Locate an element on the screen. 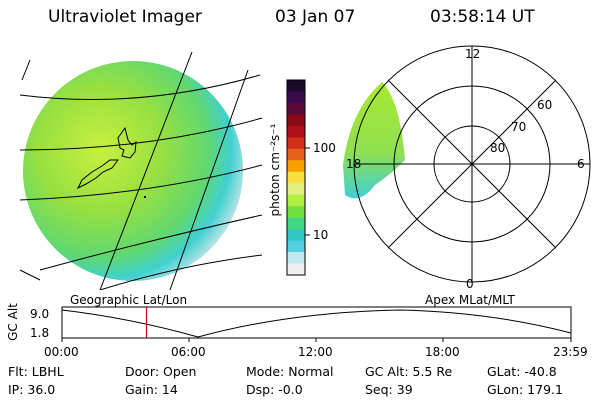 The height and width of the screenshot is (400, 600). time-label: 03:58:14 UT is located at coordinates (482, 17).